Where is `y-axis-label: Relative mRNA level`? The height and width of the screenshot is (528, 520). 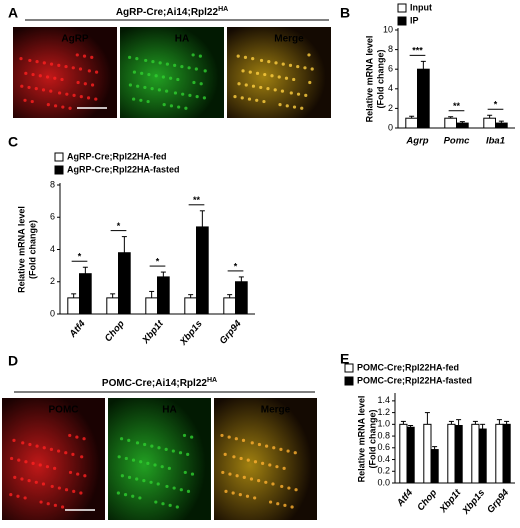 y-axis-label: Relative mRNA level is located at coordinates (21, 249).